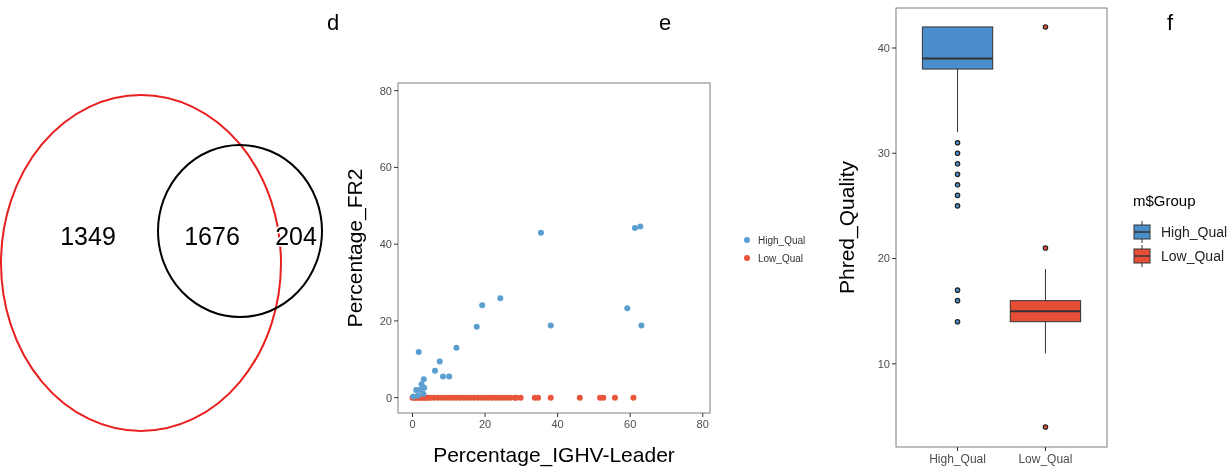 The width and height of the screenshot is (1231, 468). What do you see at coordinates (212, 236) in the screenshot?
I see `data-label: 1676` at bounding box center [212, 236].